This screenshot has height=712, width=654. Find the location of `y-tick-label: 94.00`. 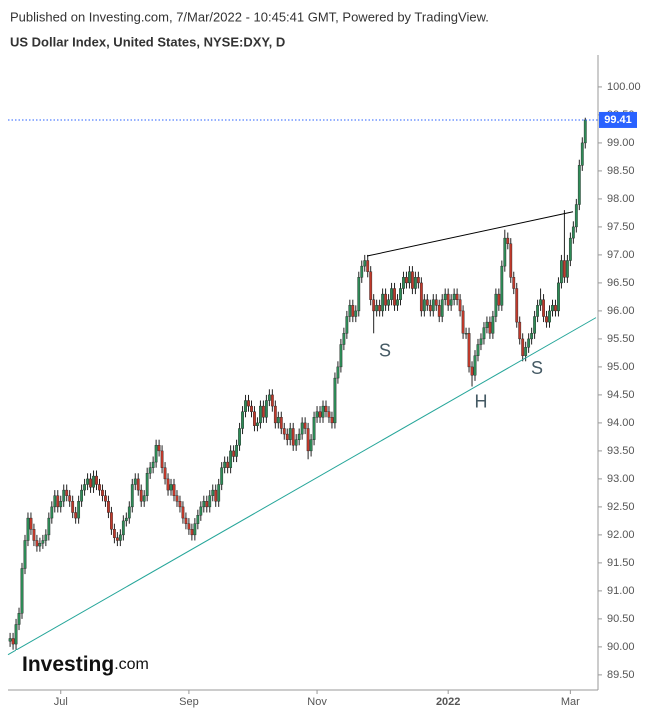

y-tick-label: 94.00 is located at coordinates (621, 423).